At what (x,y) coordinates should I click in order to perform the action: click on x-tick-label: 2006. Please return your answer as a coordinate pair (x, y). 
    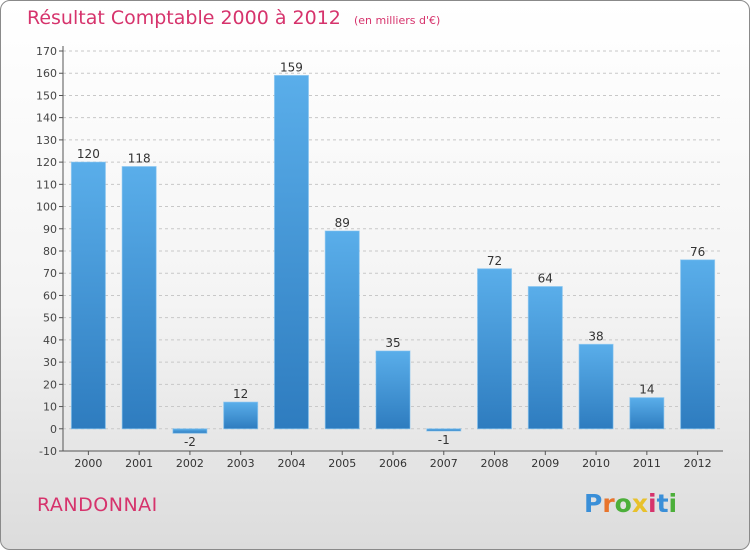
    Looking at the image, I should click on (393, 463).